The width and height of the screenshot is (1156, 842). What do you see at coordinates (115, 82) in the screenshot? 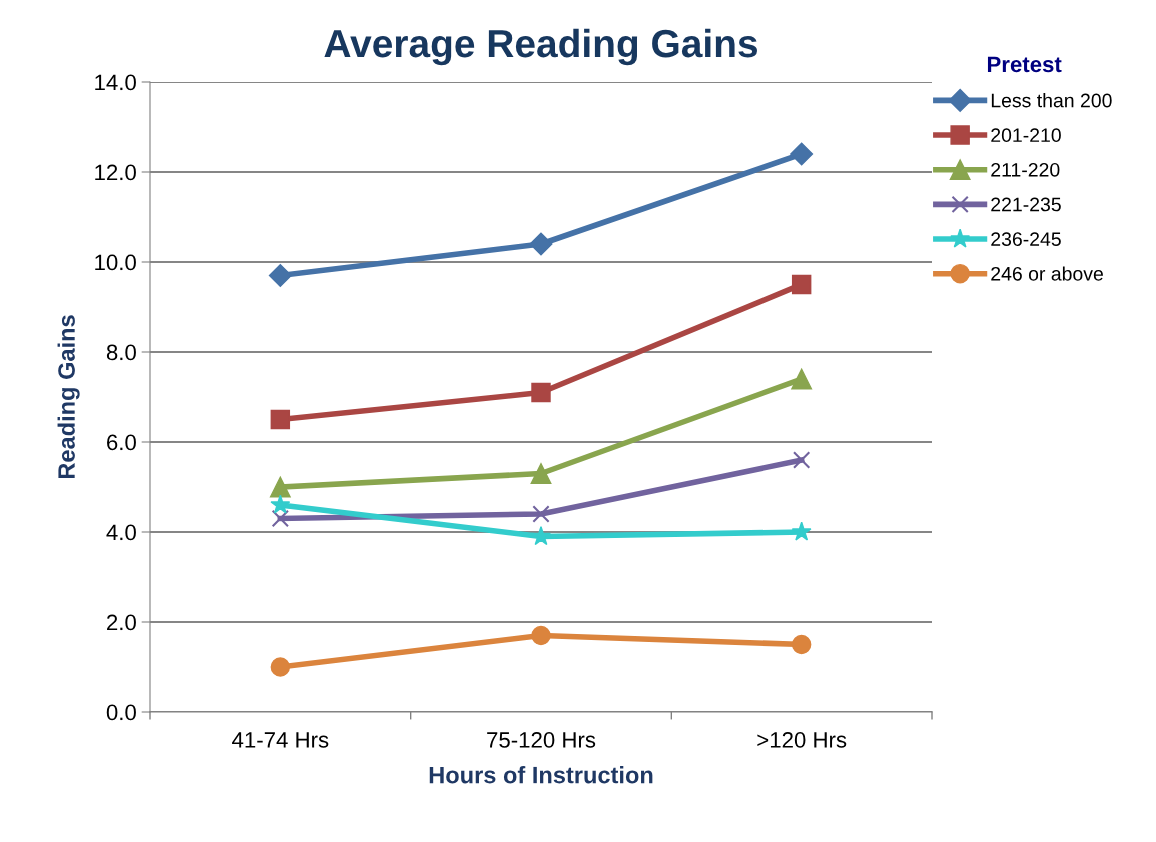
I see `y-tick-label: 14.0` at bounding box center [115, 82].